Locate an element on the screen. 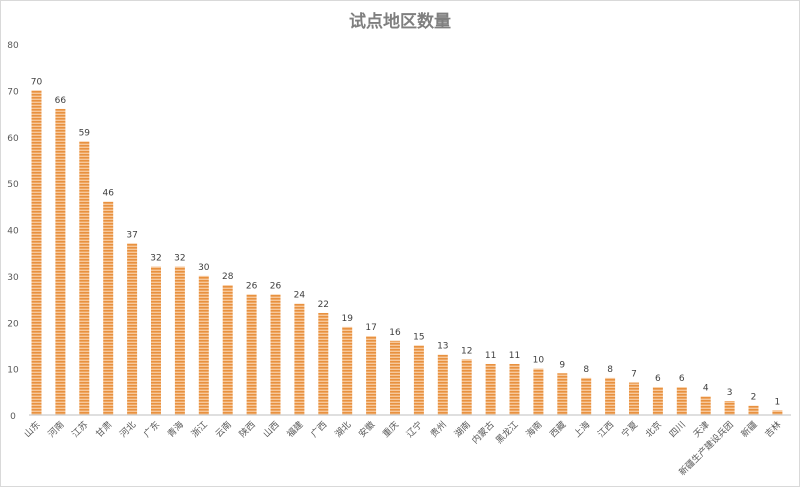 This screenshot has width=800, height=491. x-tick-label: 湖北 is located at coordinates (343, 429).